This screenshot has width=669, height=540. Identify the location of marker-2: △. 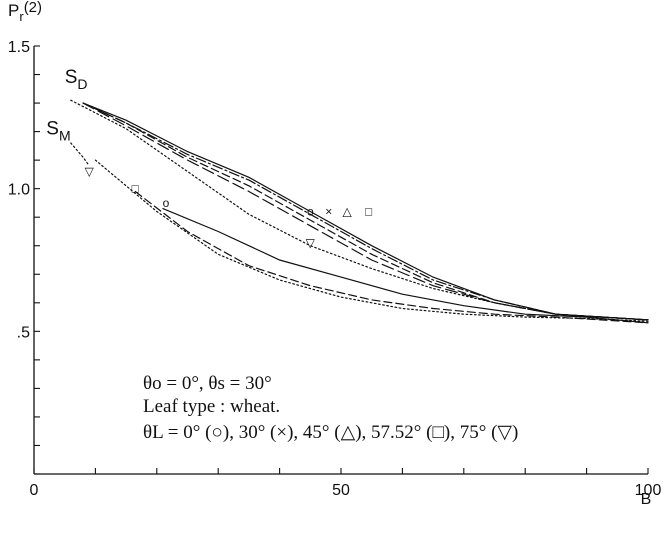
(348, 211).